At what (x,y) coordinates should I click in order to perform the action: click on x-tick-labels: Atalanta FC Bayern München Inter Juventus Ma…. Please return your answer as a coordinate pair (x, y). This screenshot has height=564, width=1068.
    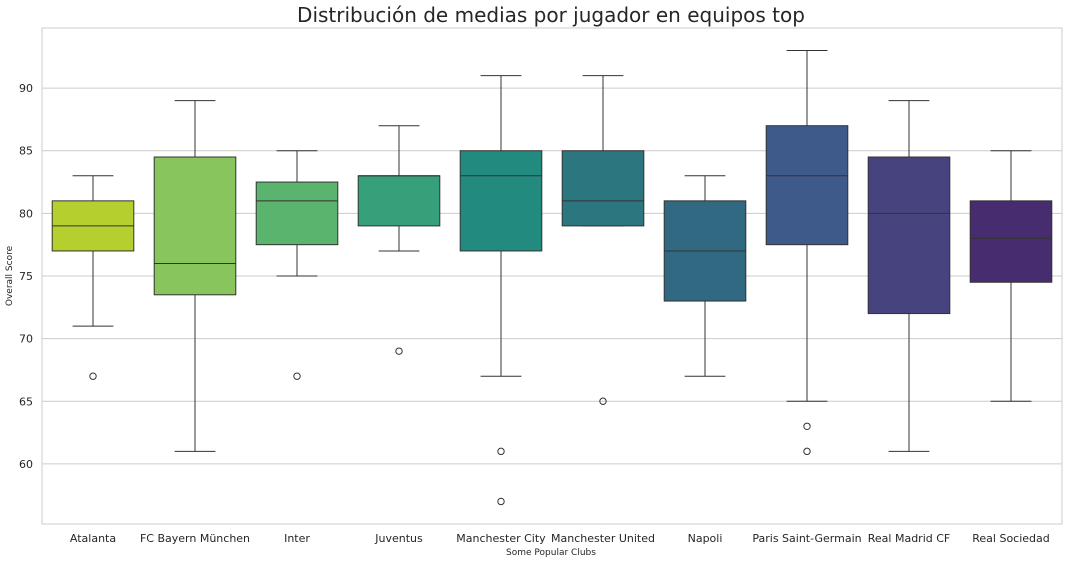
    Looking at the image, I should click on (560, 538).